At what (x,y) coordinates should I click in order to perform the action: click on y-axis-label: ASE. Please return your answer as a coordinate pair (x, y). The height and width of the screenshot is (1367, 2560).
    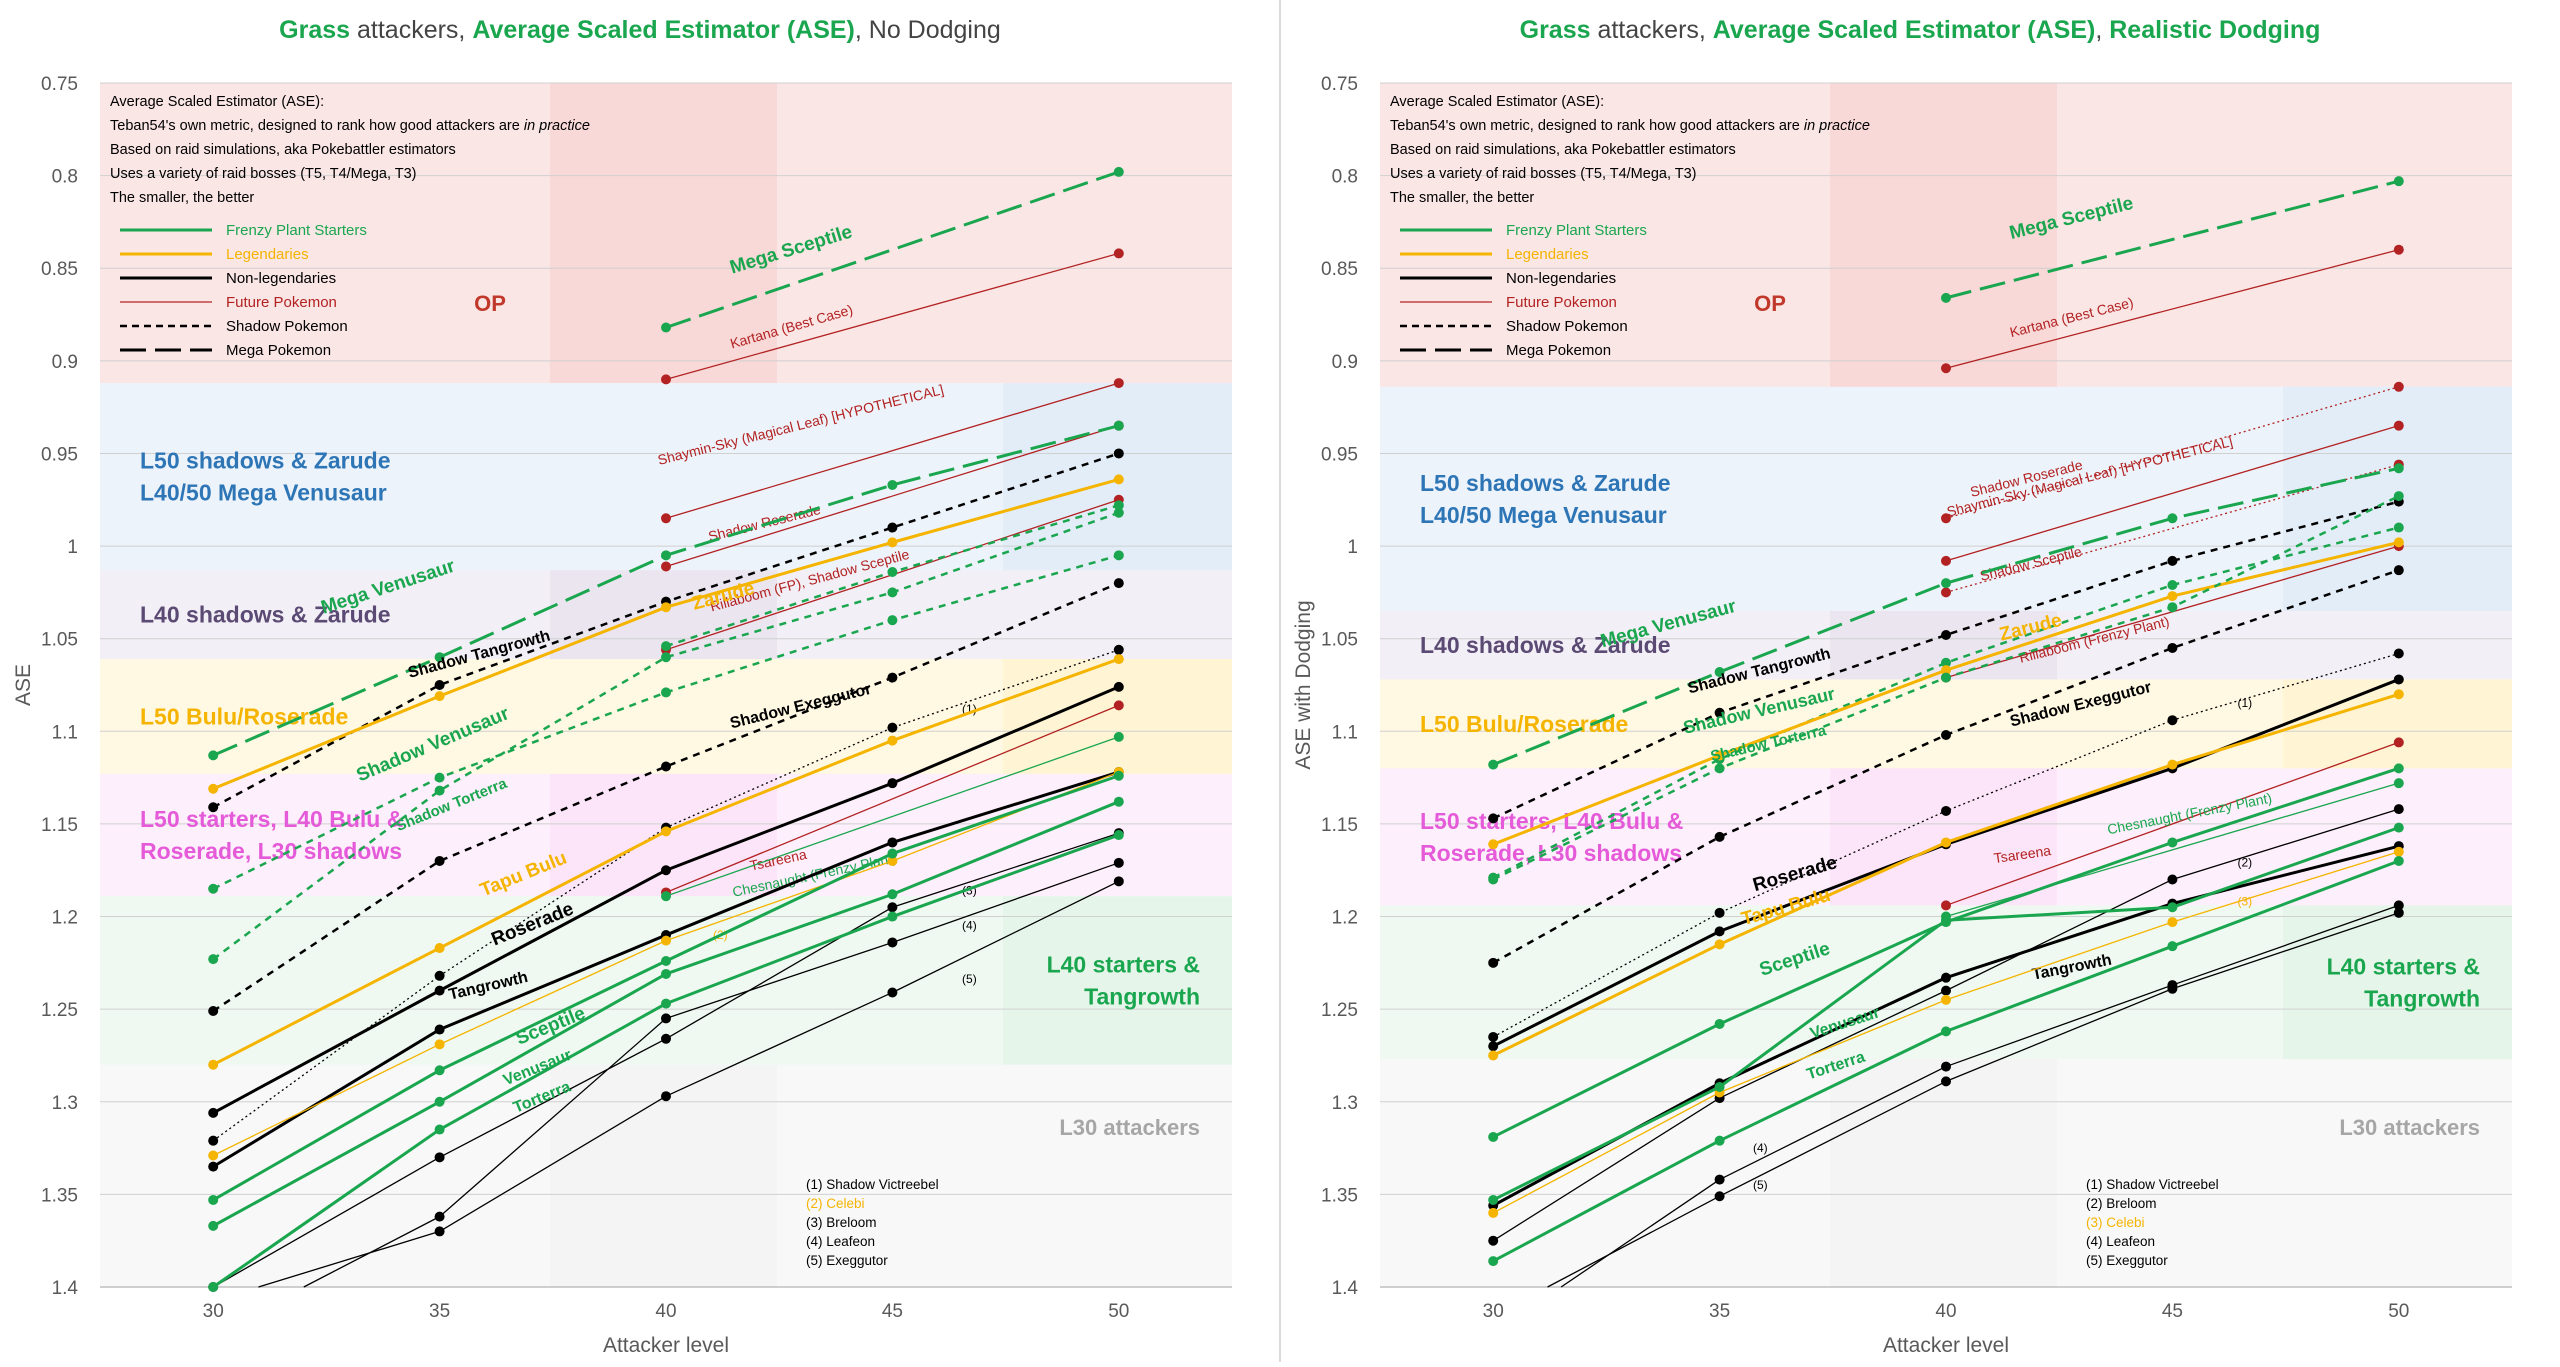
    Looking at the image, I should click on (23, 685).